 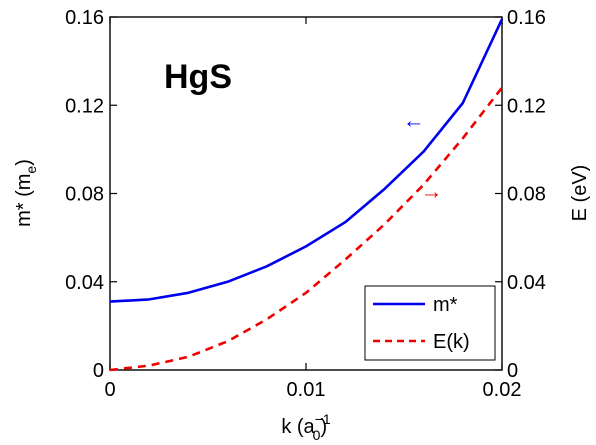 What do you see at coordinates (306, 427) in the screenshot?
I see `x-axis-label: k (a−1 0)` at bounding box center [306, 427].